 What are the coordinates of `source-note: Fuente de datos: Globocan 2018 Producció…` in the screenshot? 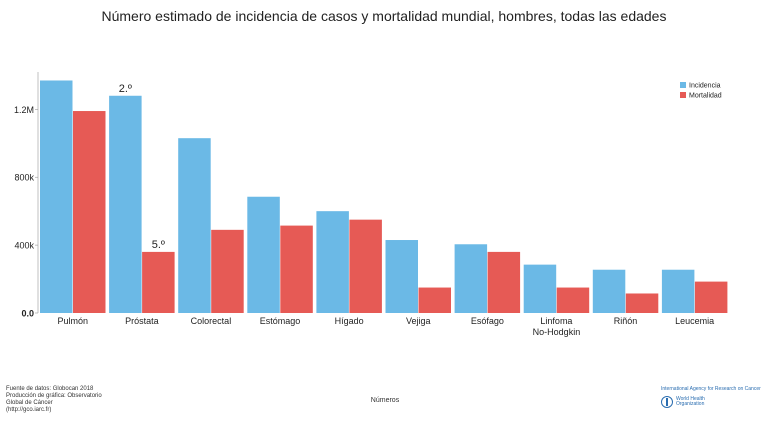 It's located at (76, 400).